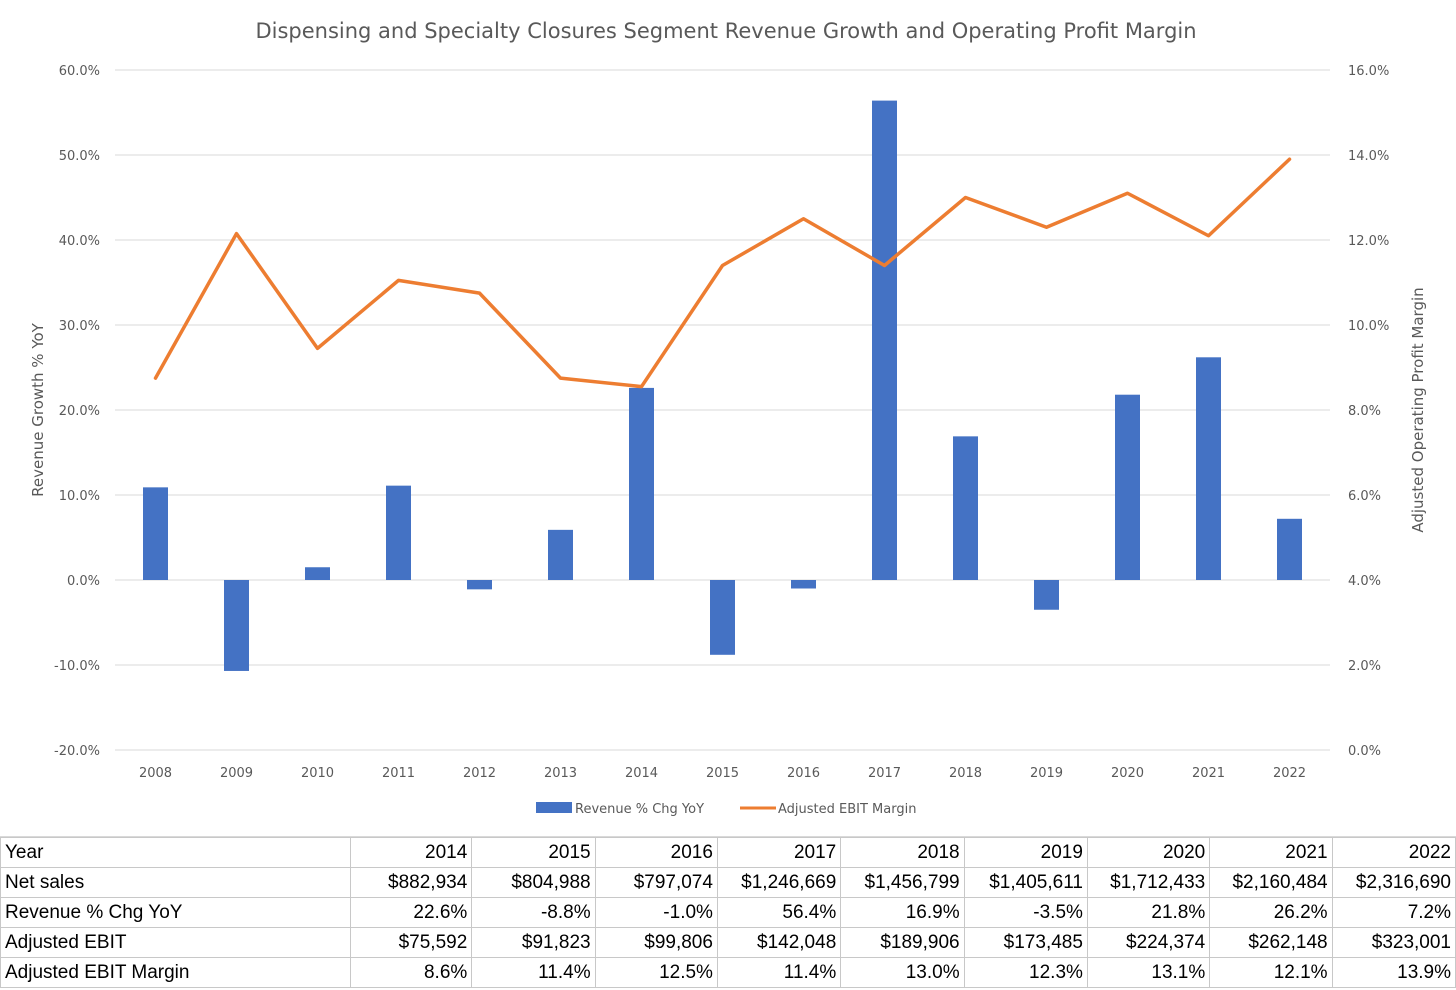 This screenshot has width=1456, height=990. I want to click on table-cell: $882,934, so click(411, 882).